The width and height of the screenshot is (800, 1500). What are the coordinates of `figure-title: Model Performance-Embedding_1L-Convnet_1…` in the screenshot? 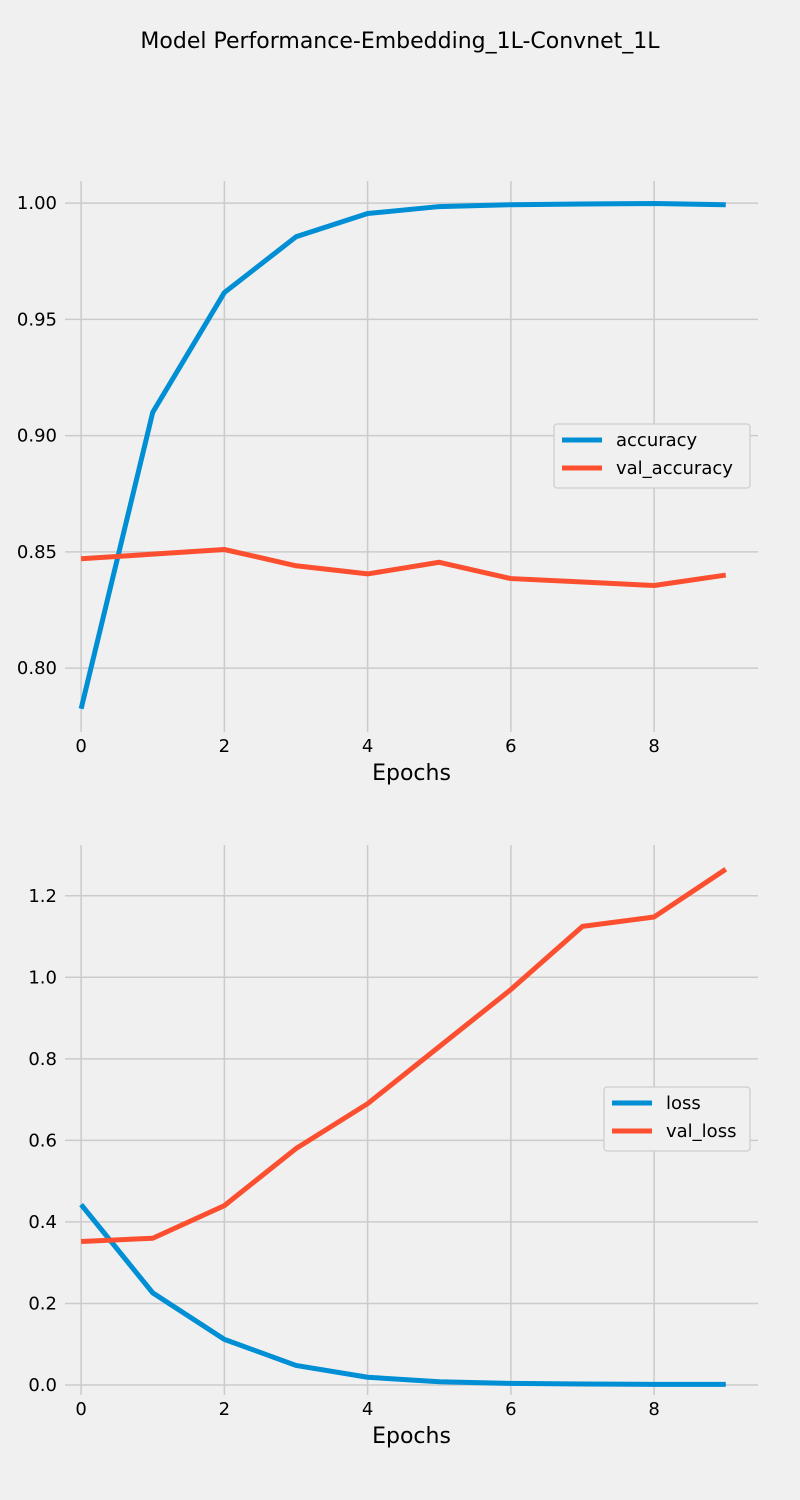 It's located at (400, 41).